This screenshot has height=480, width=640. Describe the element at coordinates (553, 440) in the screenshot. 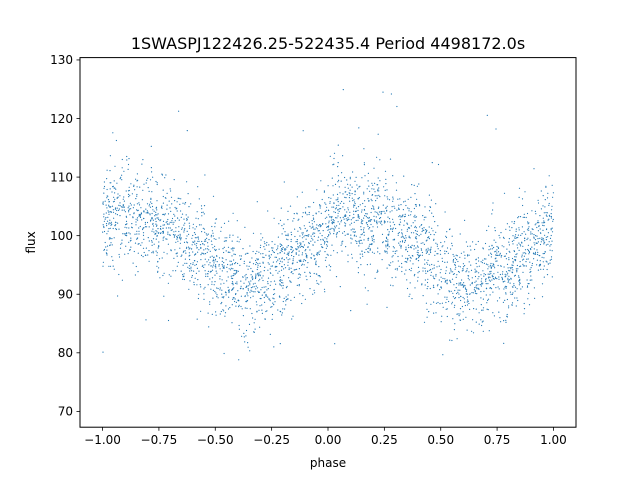

I see `x-tick-label: 1.00` at that location.